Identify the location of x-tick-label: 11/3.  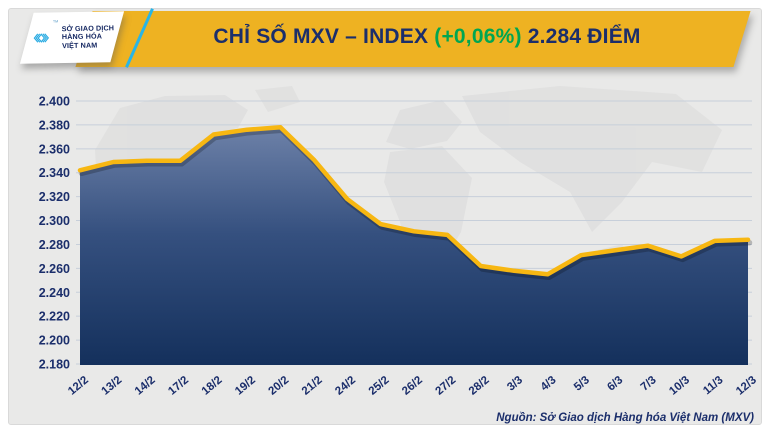
(713, 385).